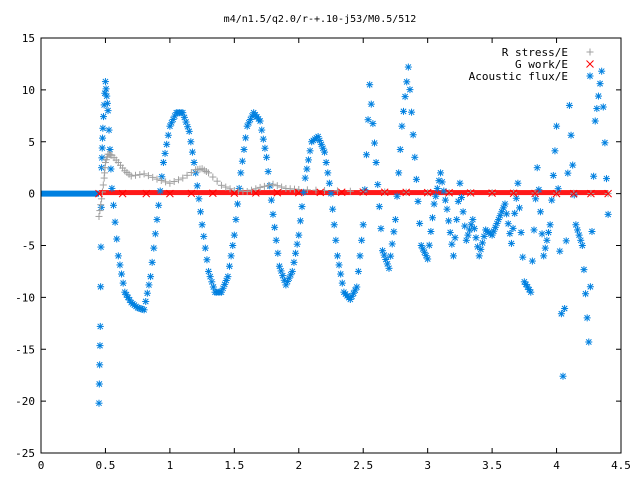  Describe the element at coordinates (298, 465) in the screenshot. I see `x-tick-label: 2` at that location.